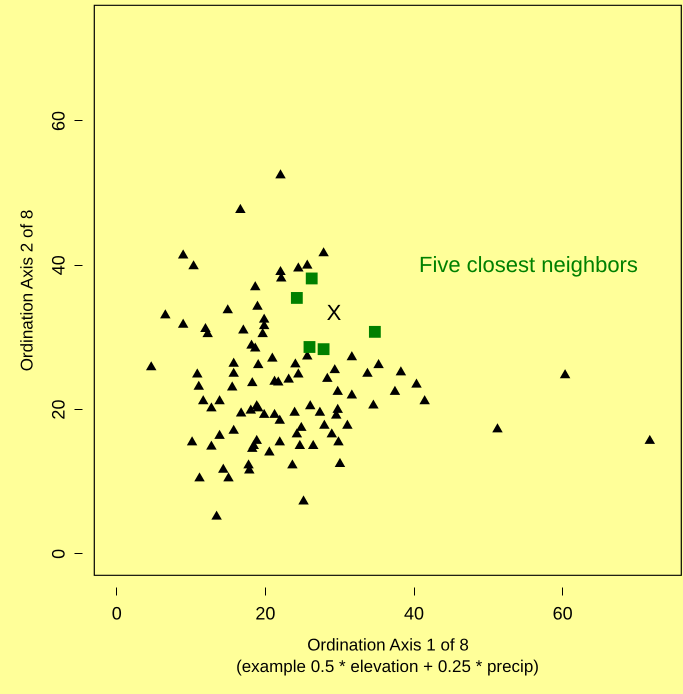  I want to click on x-tick-label: 20, so click(265, 614).